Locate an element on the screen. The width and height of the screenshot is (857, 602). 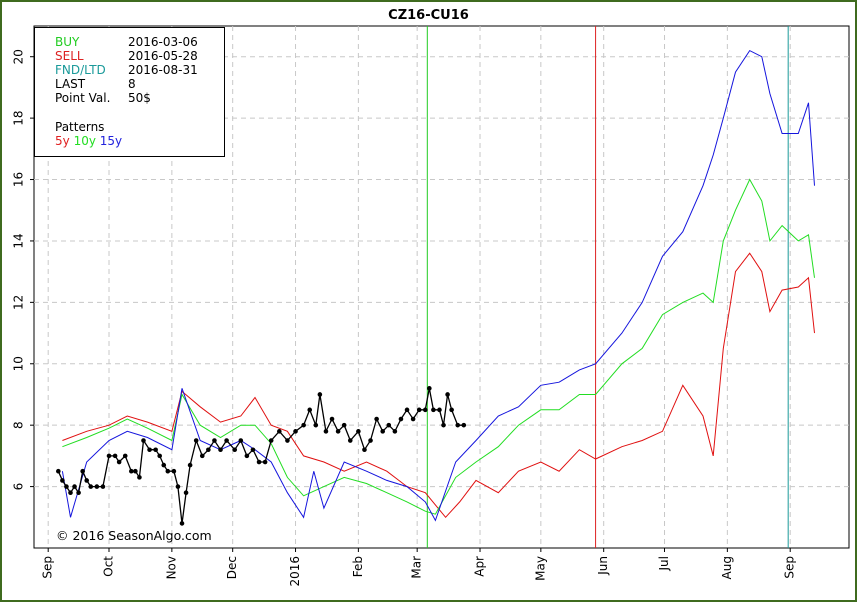
patterns-legend: 5y 10y 15y is located at coordinates (88, 141).